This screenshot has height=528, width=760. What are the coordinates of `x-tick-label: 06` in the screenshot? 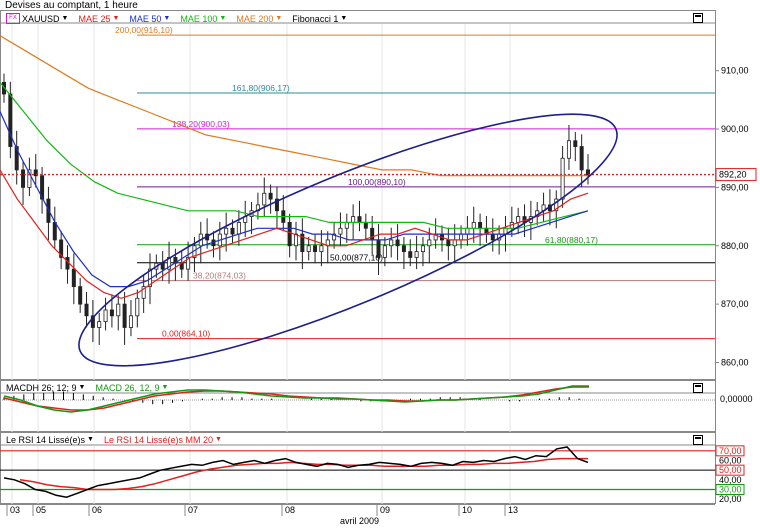 It's located at (97, 510).